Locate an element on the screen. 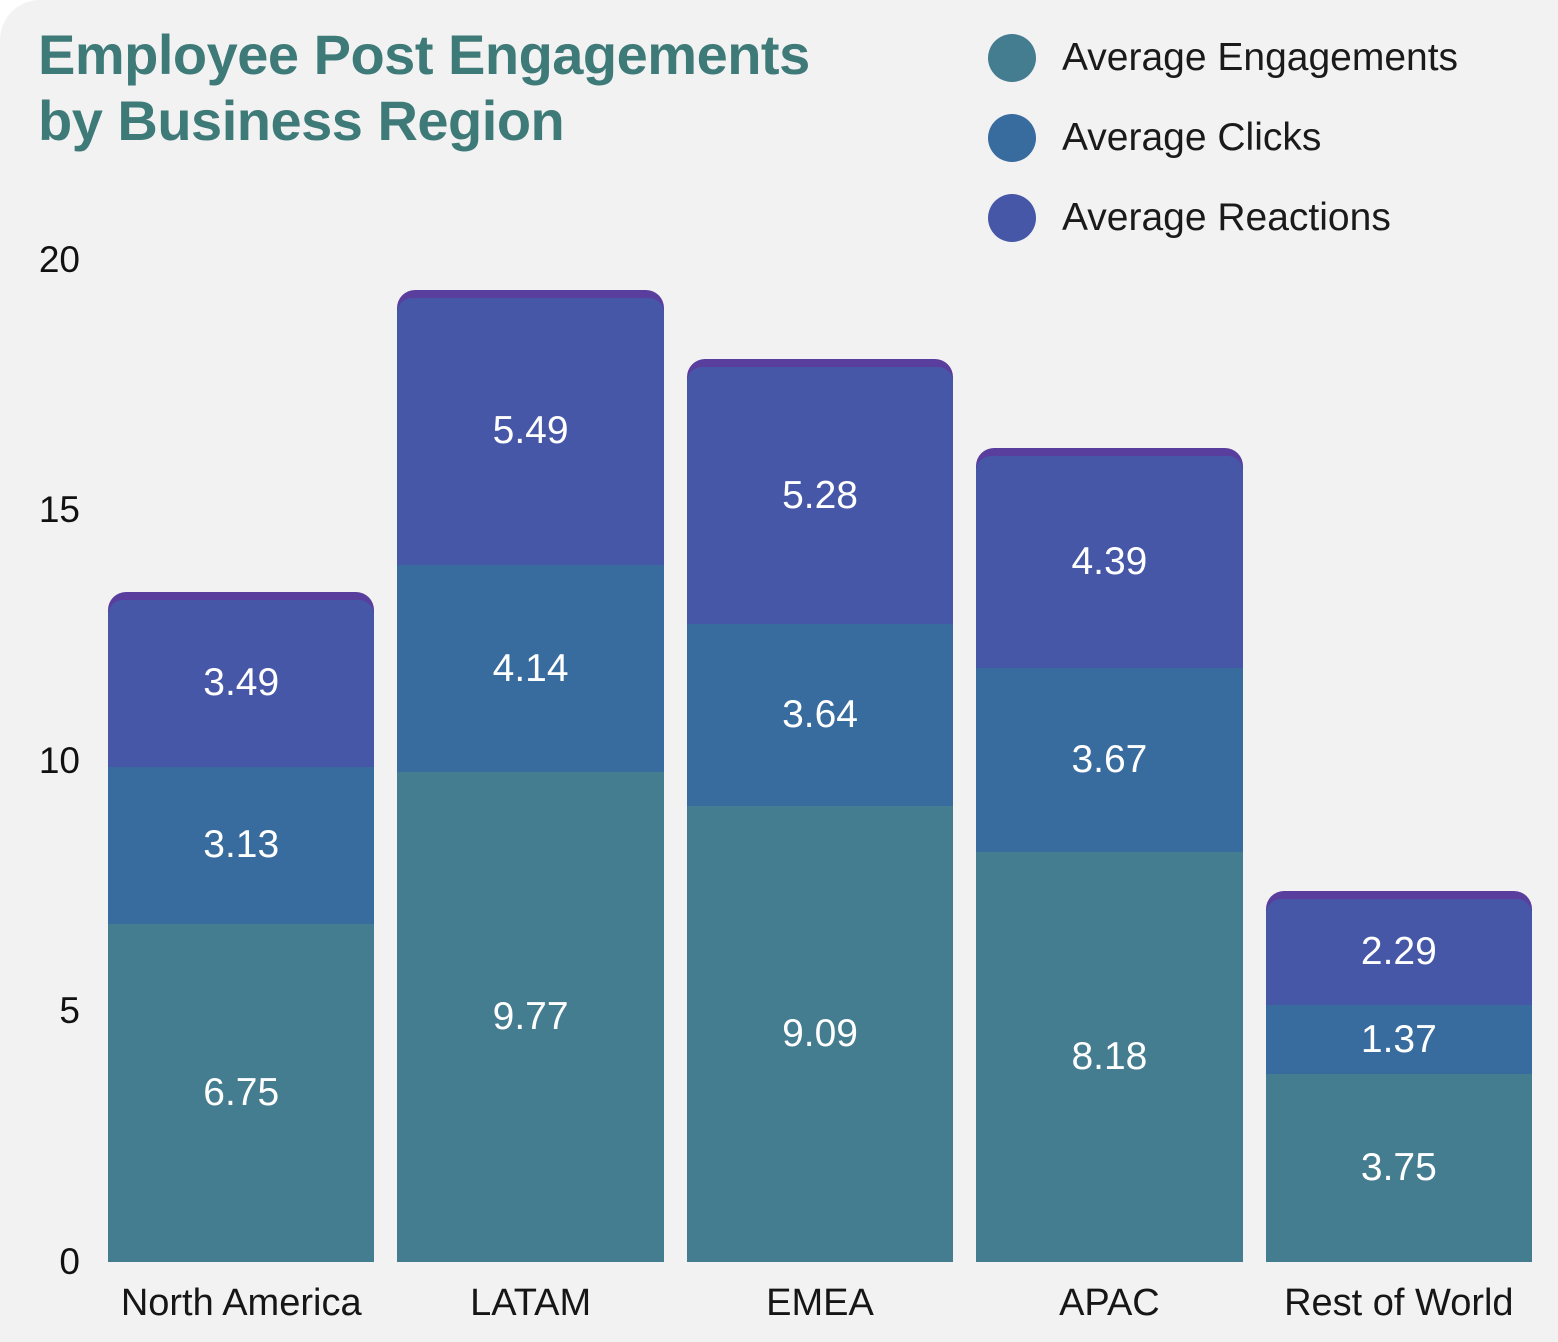 This screenshot has width=1558, height=1342. y-tick-label-5: 5 is located at coordinates (69, 1011).